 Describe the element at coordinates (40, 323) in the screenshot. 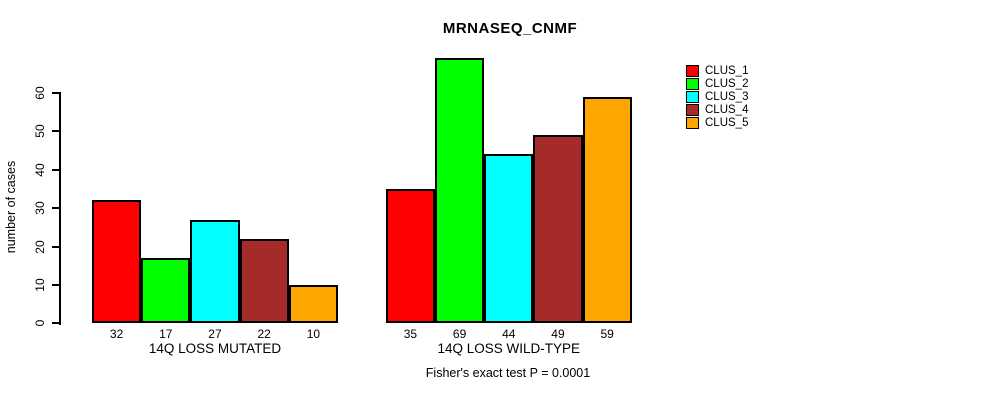

I see `y-tick-label: 0` at that location.